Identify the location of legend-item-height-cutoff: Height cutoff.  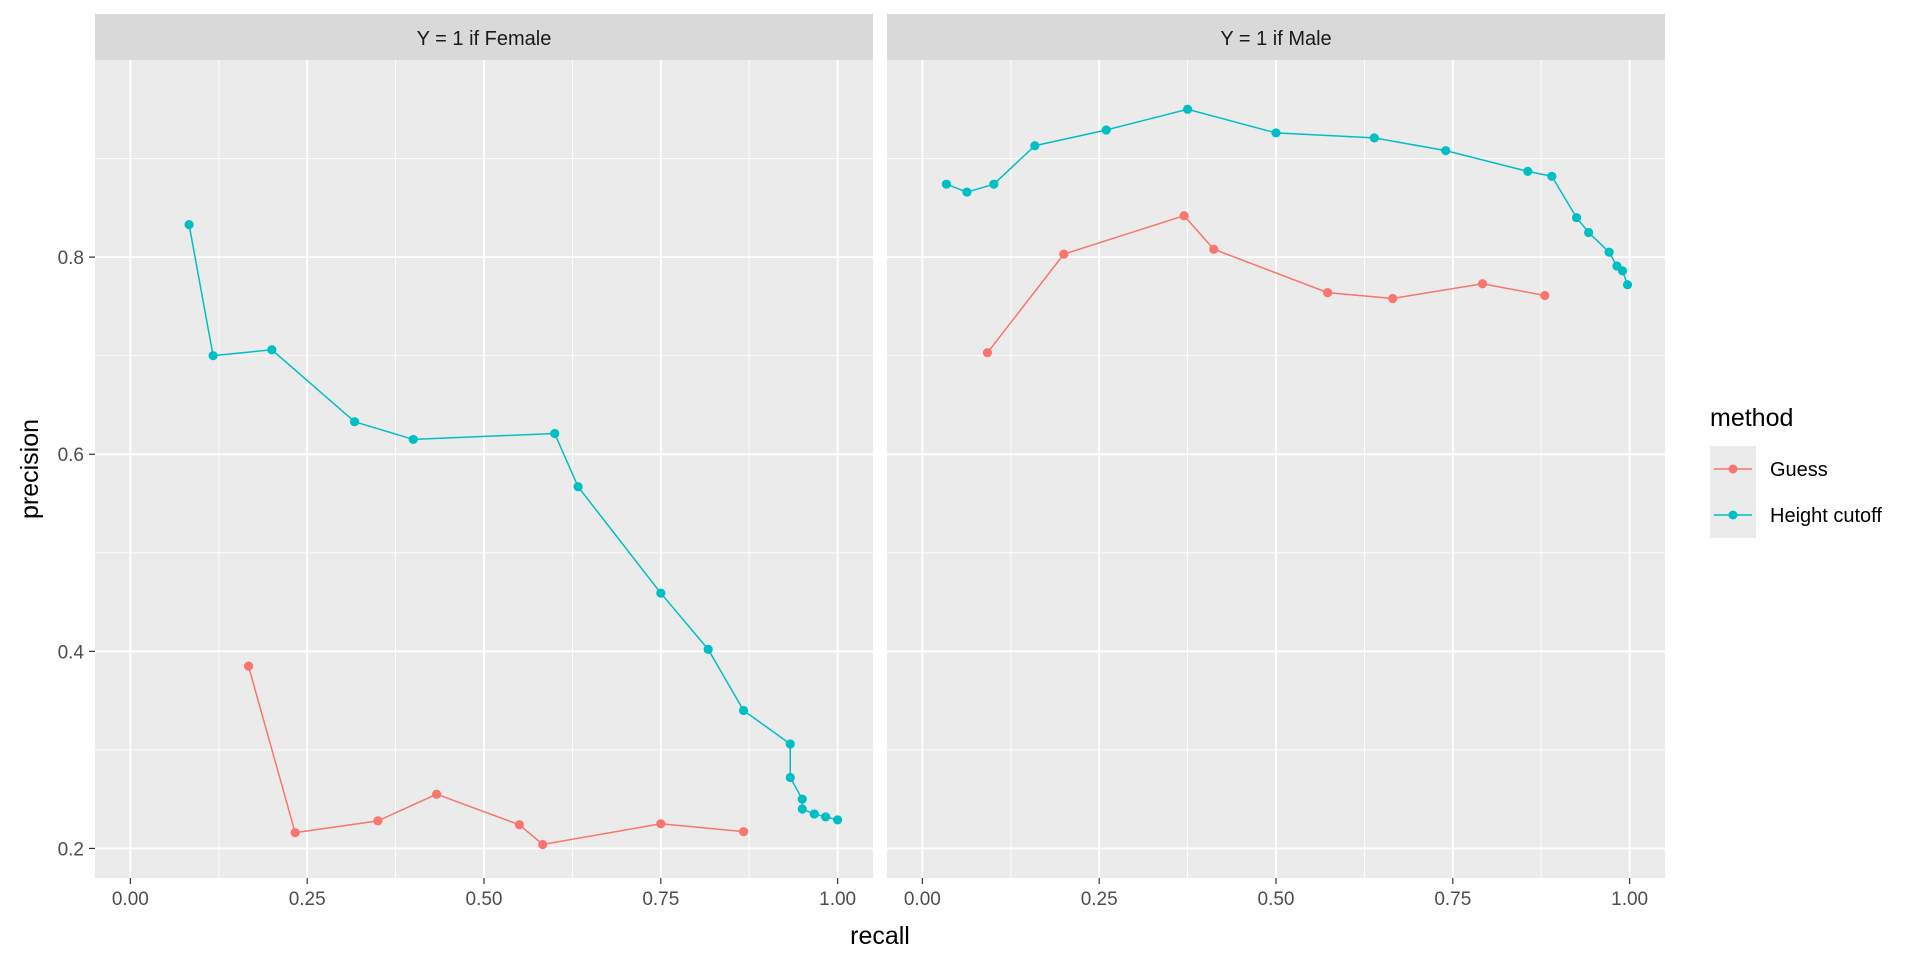
(1796, 515).